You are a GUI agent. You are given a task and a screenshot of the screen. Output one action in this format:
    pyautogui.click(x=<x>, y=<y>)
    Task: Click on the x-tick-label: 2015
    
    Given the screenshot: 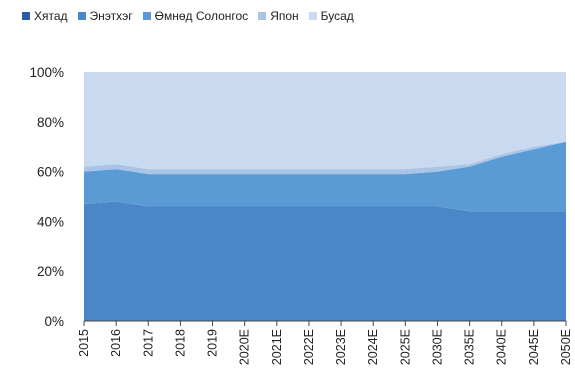 What is the action you would take?
    pyautogui.click(x=84, y=343)
    